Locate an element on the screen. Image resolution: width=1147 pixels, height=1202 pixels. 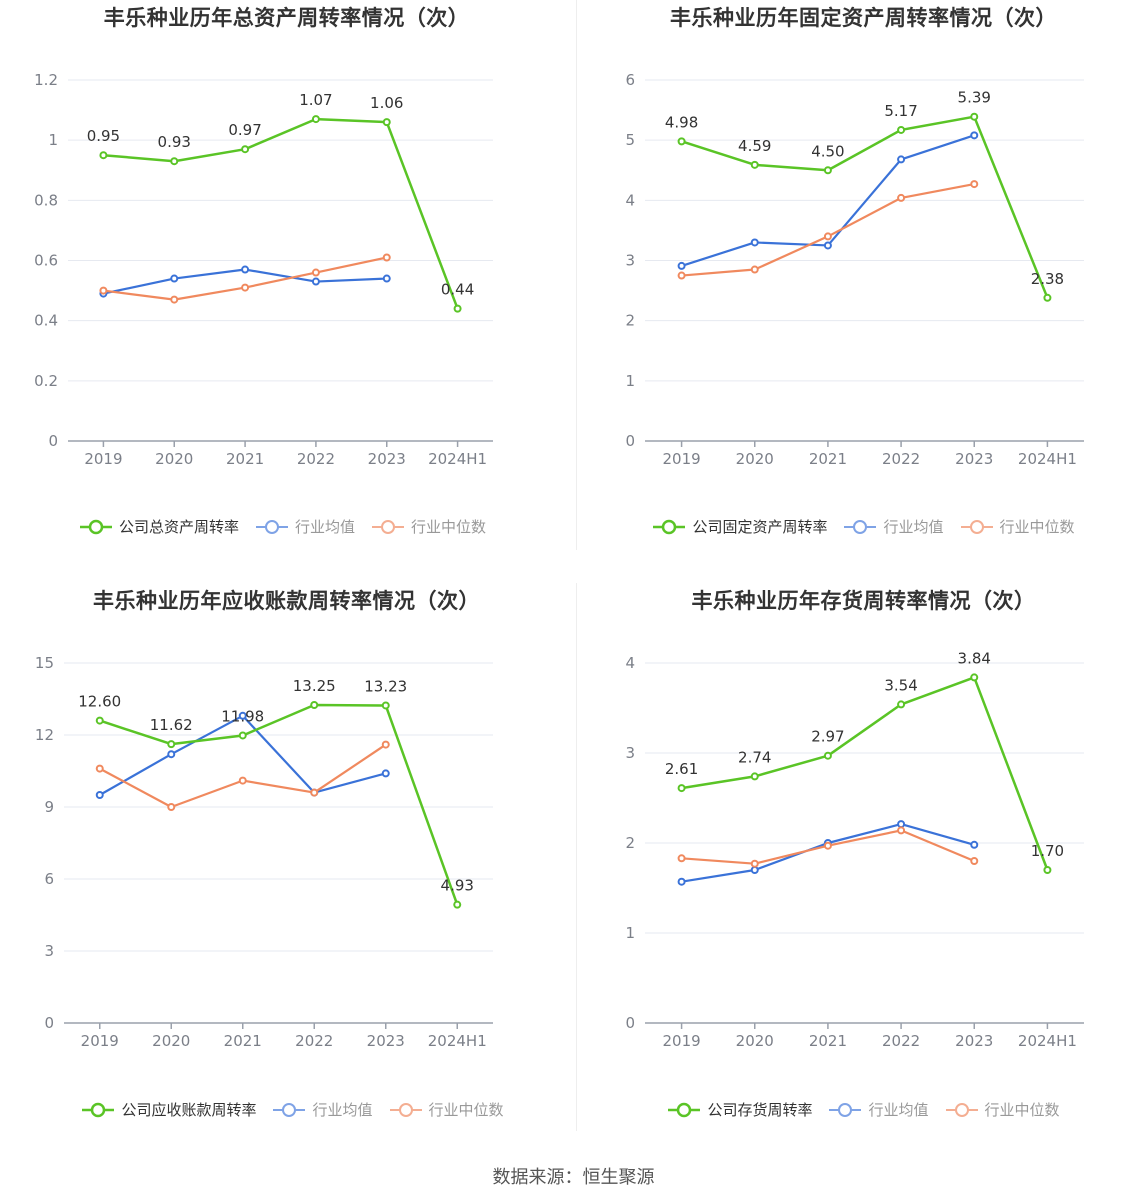
chart-title: 丰乐种业历年总资产周转率情况（次） is located at coordinates (286, 18).